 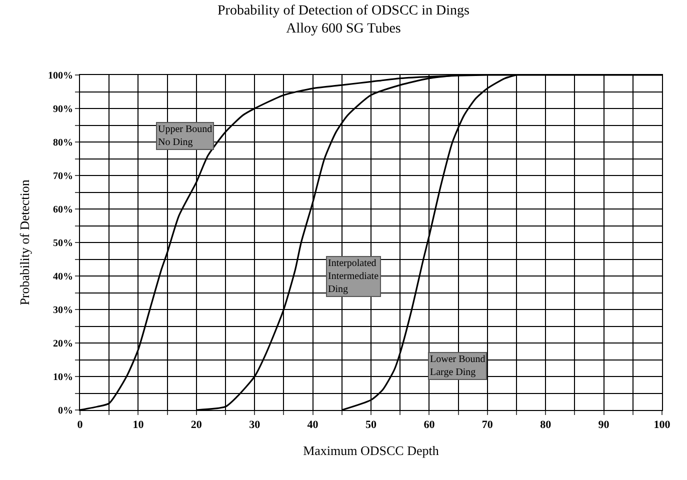 I want to click on x-axis-title: Maximum ODSCC Depth, so click(x=371, y=450).